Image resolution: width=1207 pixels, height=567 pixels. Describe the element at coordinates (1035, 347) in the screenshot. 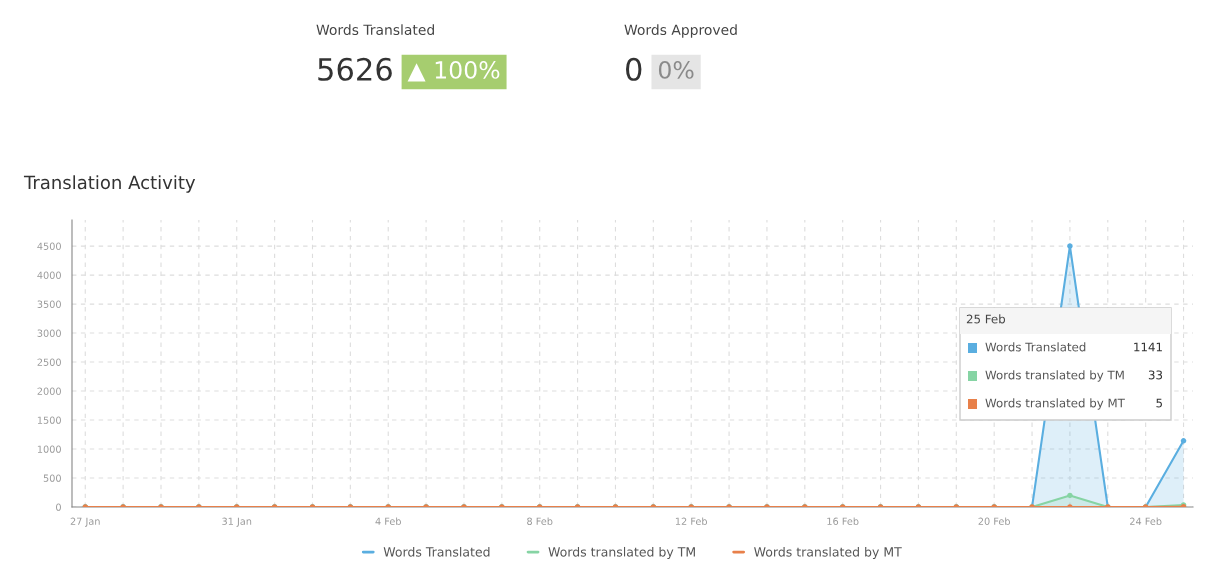

I see `legend-label: Words Translated` at that location.